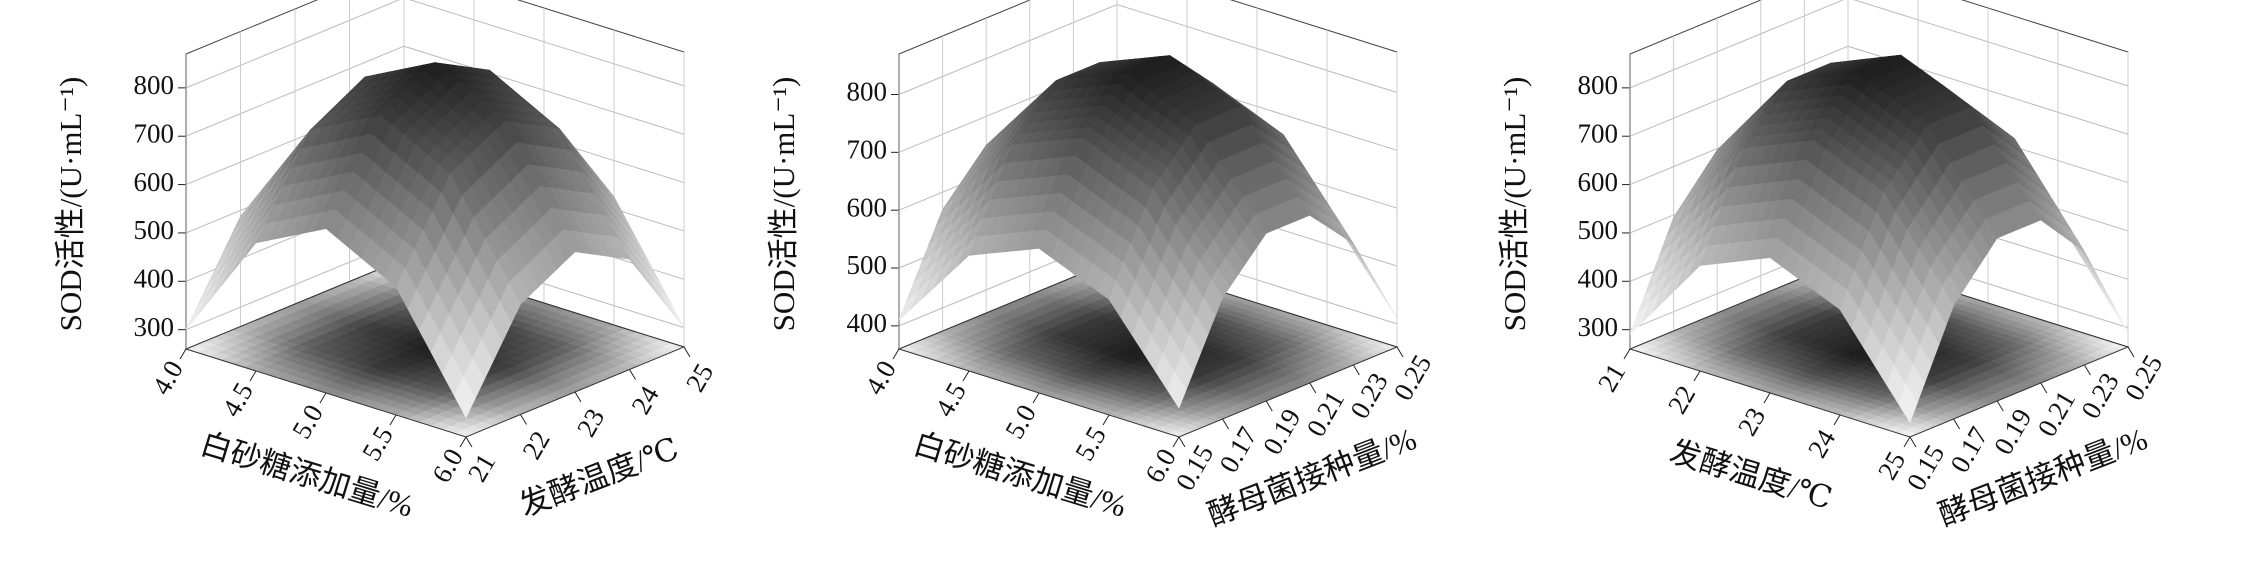  What do you see at coordinates (1514, 204) in the screenshot?
I see `z-axis-title: SOD活性/(U·mL⁻¹)` at bounding box center [1514, 204].